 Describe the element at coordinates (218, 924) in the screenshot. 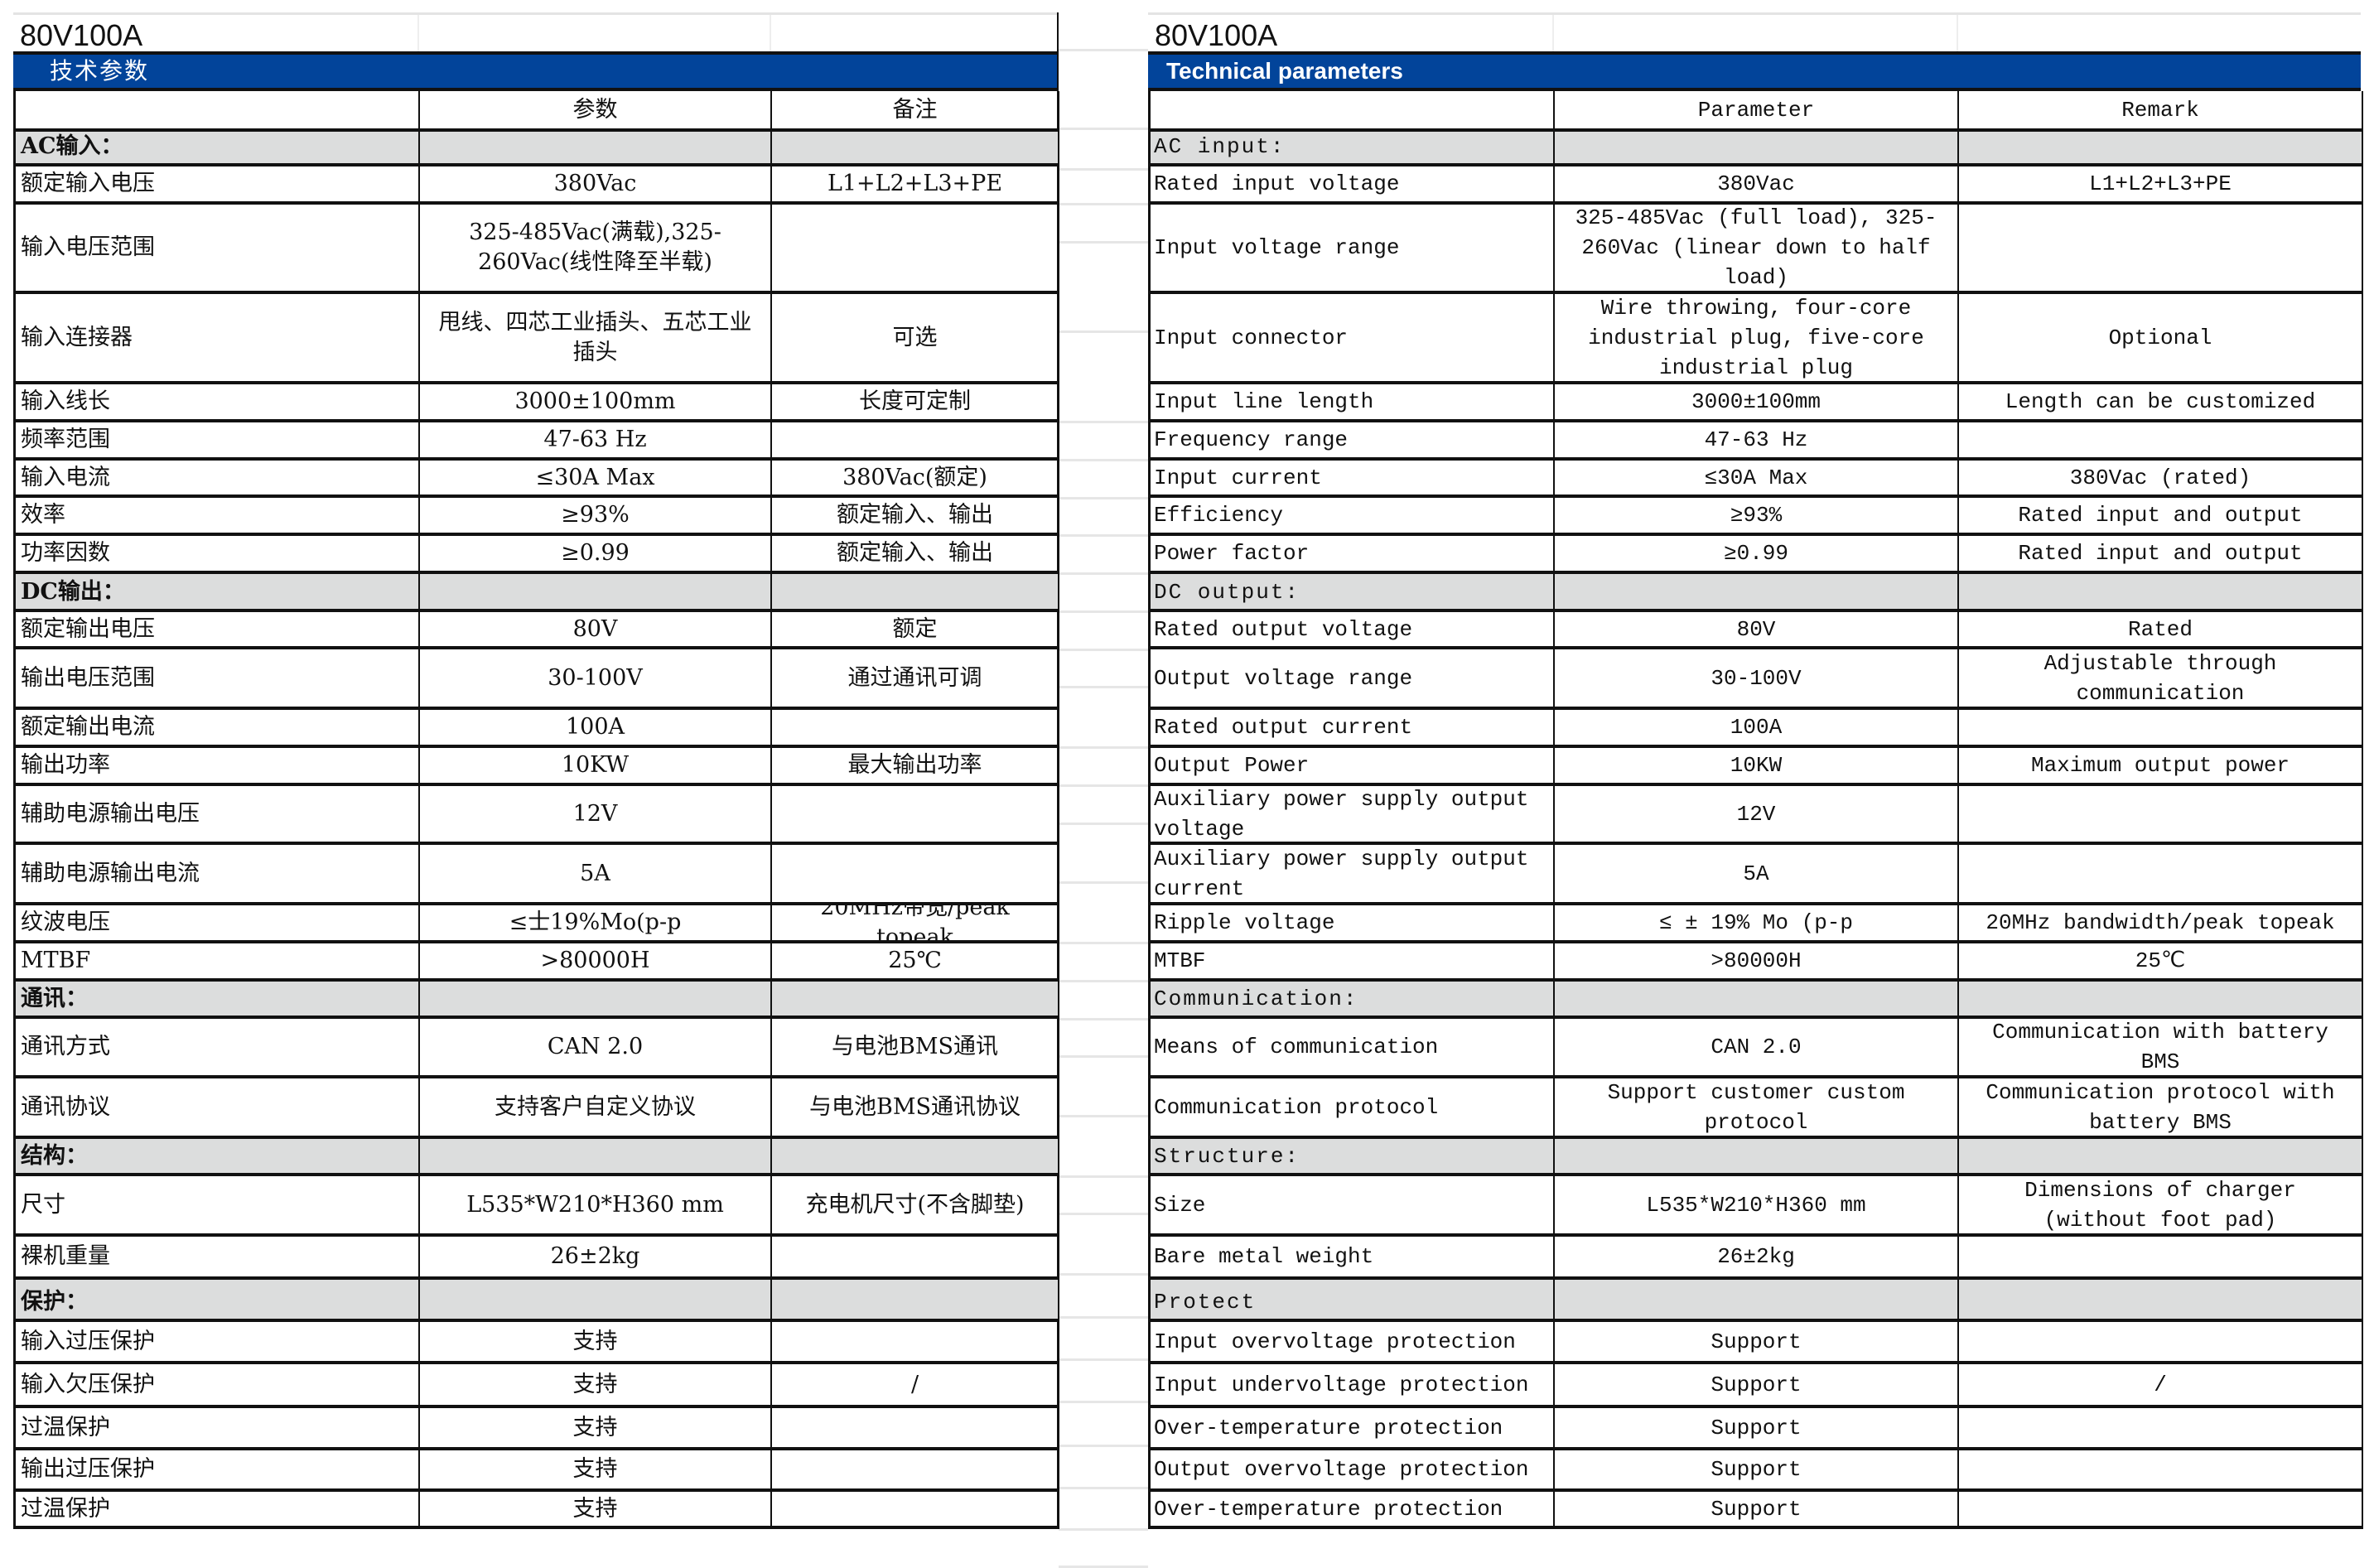

I see `table-cell-label: 纹波电压` at that location.